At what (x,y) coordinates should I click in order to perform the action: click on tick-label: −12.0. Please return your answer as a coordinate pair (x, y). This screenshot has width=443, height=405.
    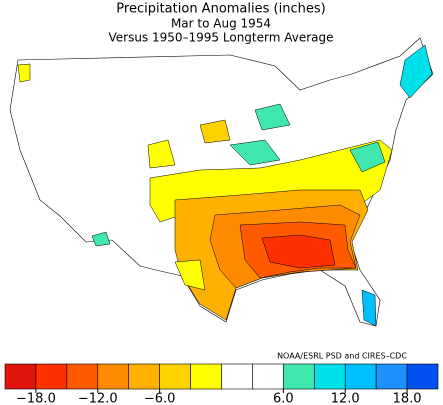
    Looking at the image, I should click on (98, 398).